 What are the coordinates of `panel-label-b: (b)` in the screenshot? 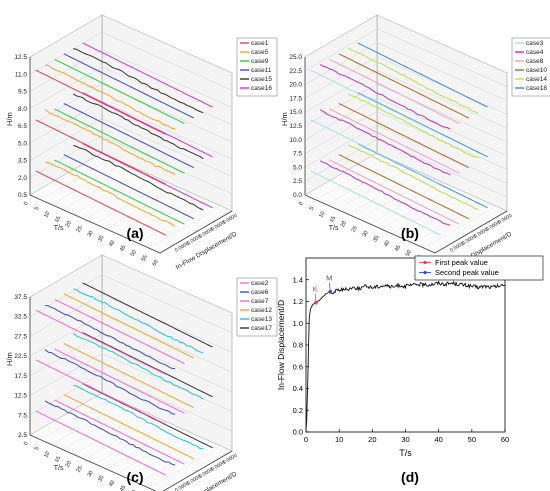 It's located at (410, 233).